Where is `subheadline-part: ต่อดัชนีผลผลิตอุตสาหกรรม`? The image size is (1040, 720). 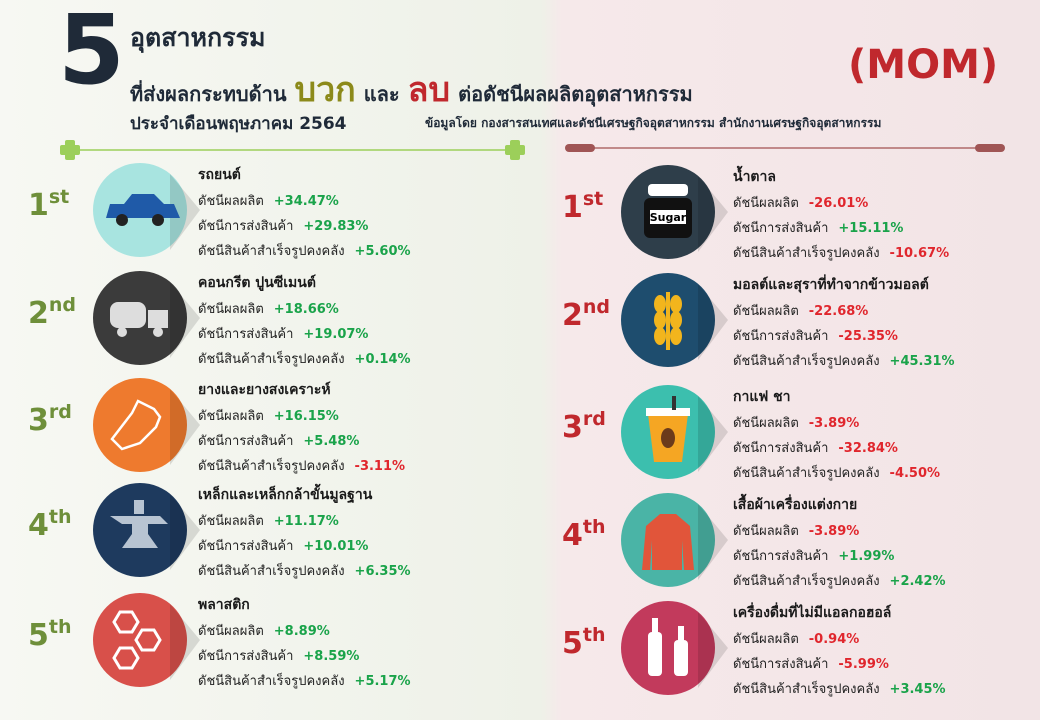
subheadline-part: ต่อดัชนีผลผลิตอุตสาหกรรม is located at coordinates (575, 94).